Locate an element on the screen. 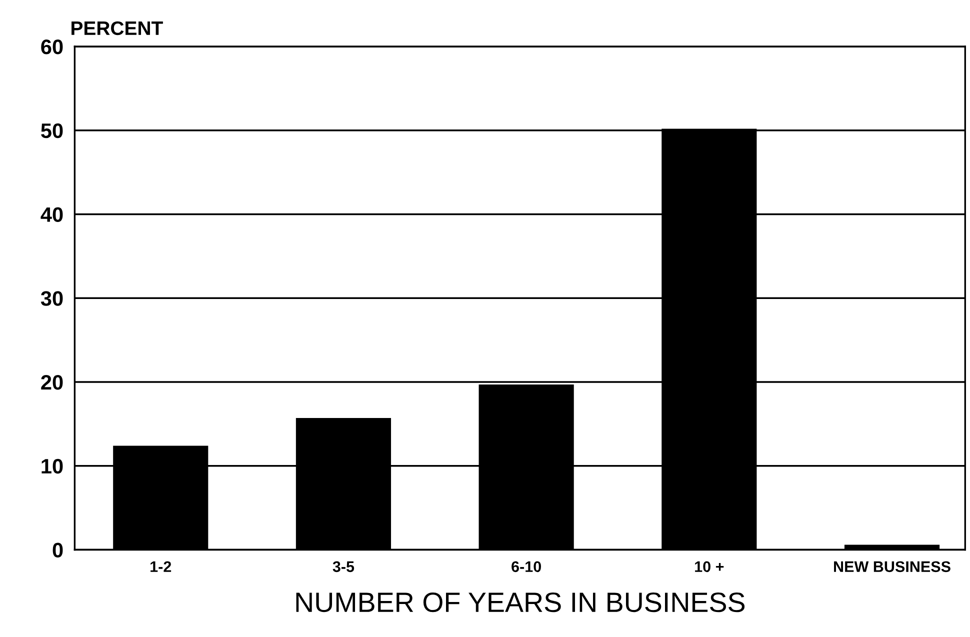  y-tick-label: 30 is located at coordinates (51, 298).